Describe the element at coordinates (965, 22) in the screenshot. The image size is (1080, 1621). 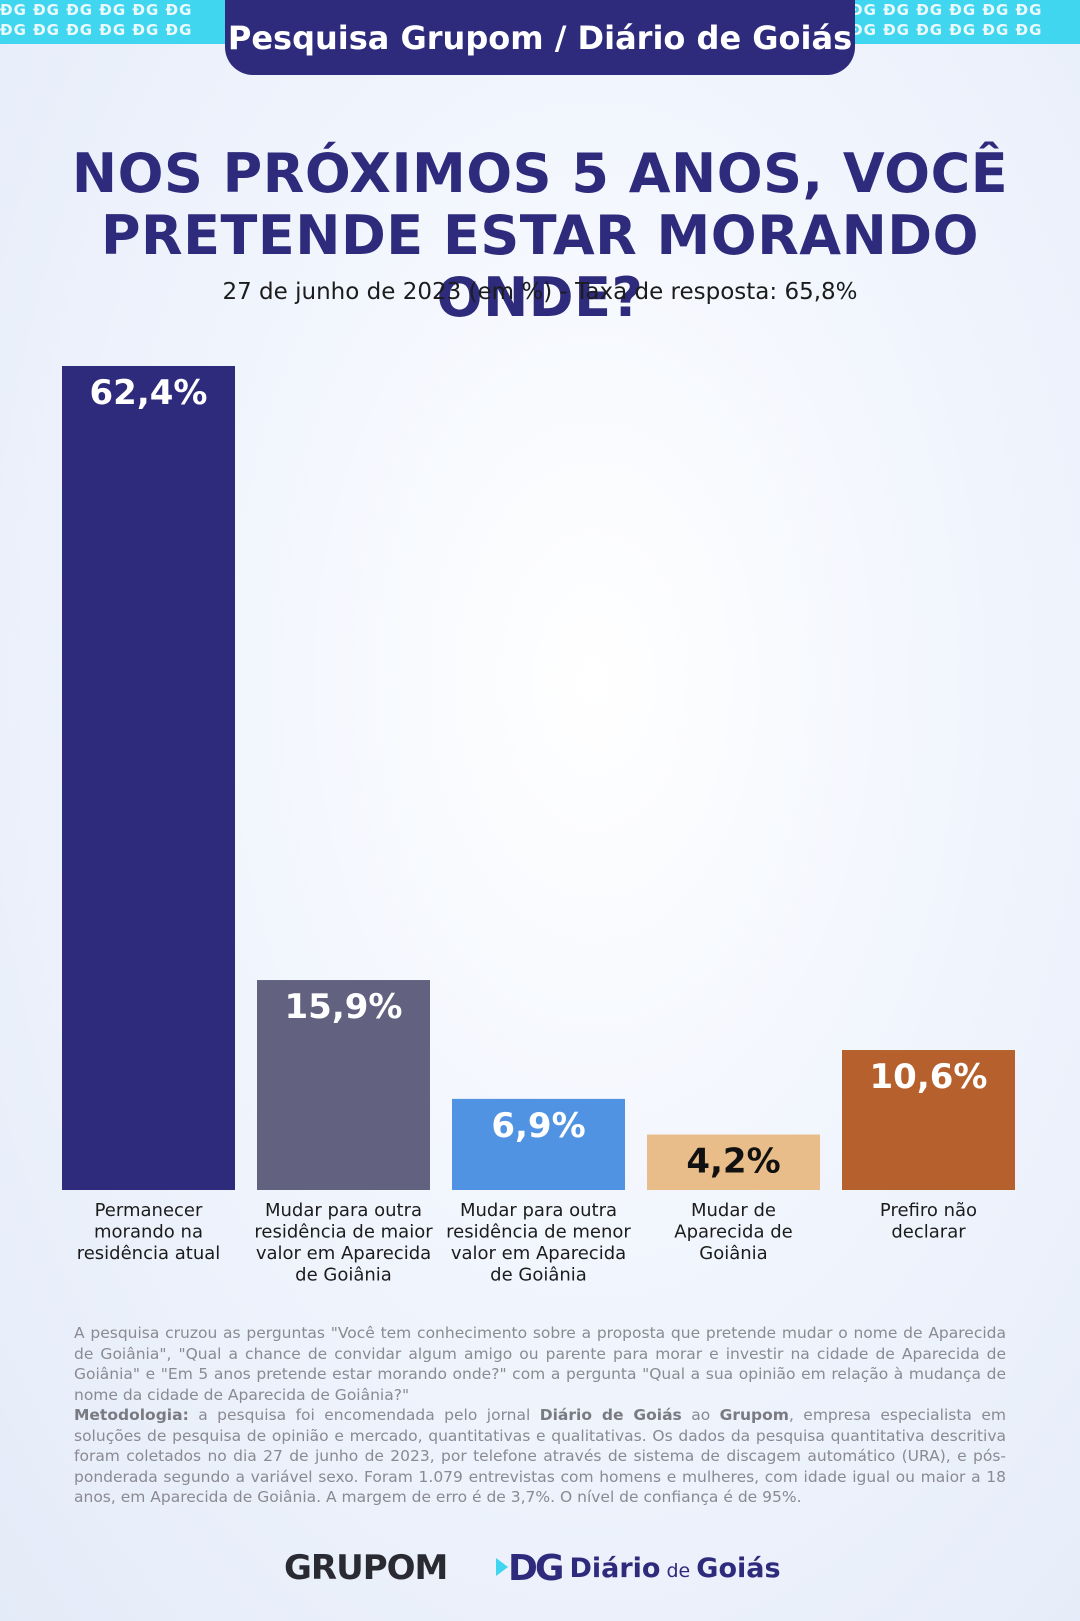
I see `brand-pattern-right: ÐG ÐG ÐG ÐG ÐG ÐG ÐG ÐG ÐG ÐG ÐG ÐG` at that location.